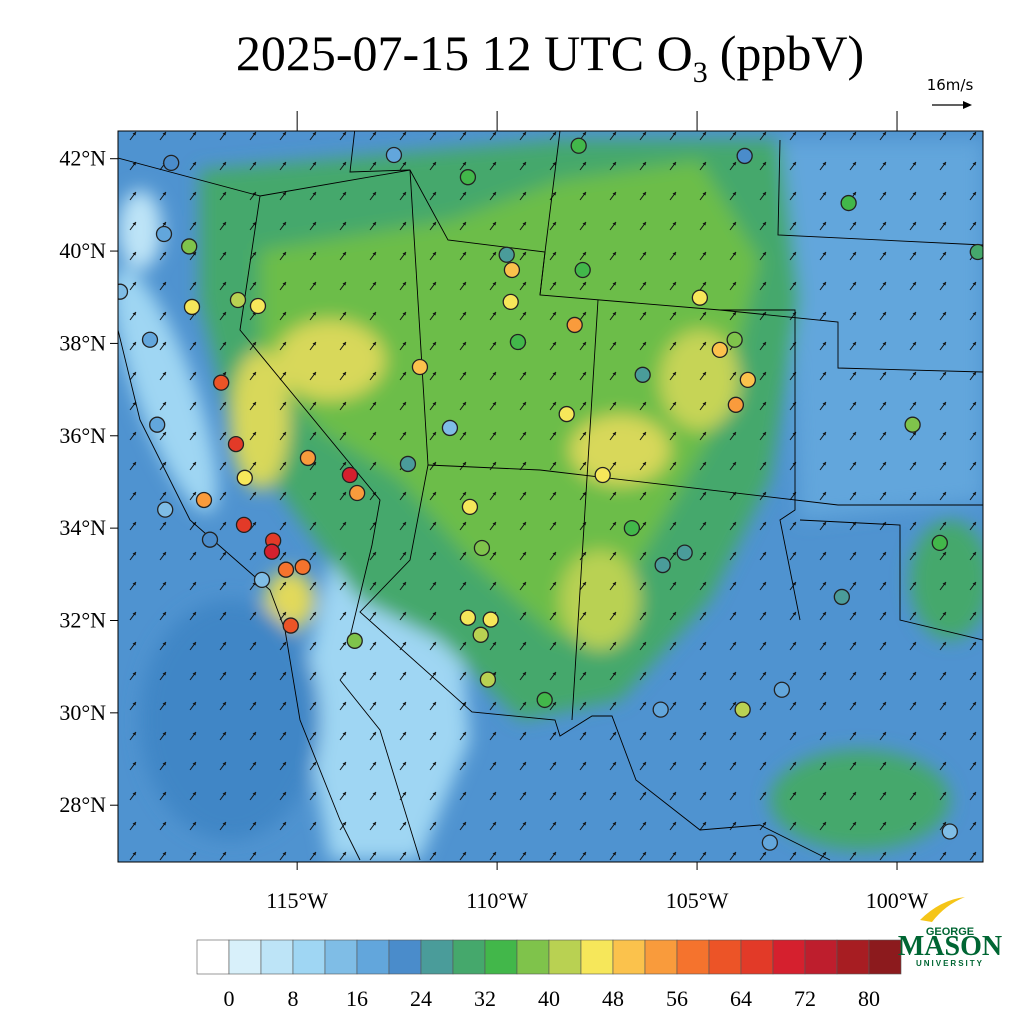  Describe the element at coordinates (897, 900) in the screenshot. I see `lon-tick-label: 100°W` at that location.